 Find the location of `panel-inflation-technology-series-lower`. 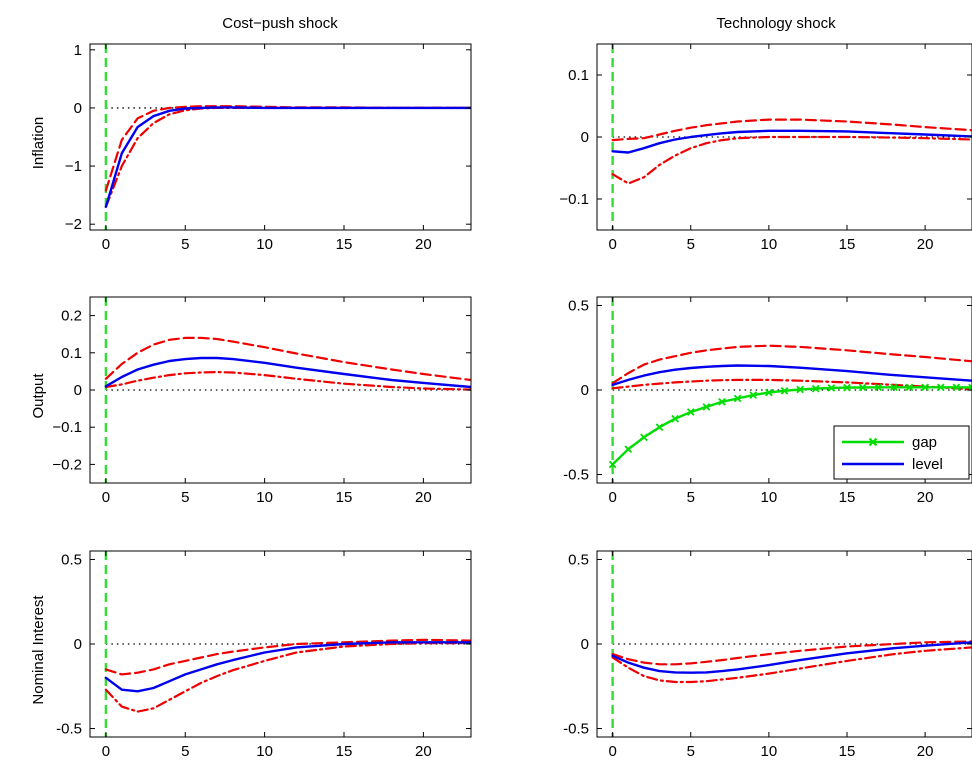

panel-inflation-technology-series-lower is located at coordinates (791, 160).